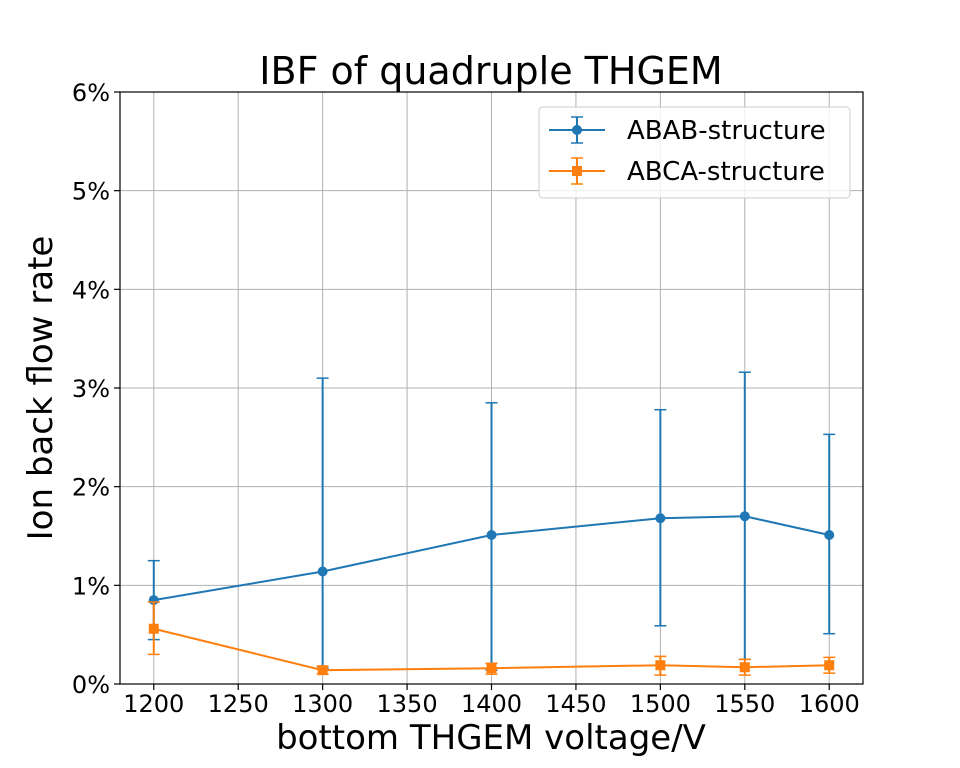  What do you see at coordinates (91, 290) in the screenshot?
I see `y-tick-label: 4%` at bounding box center [91, 290].